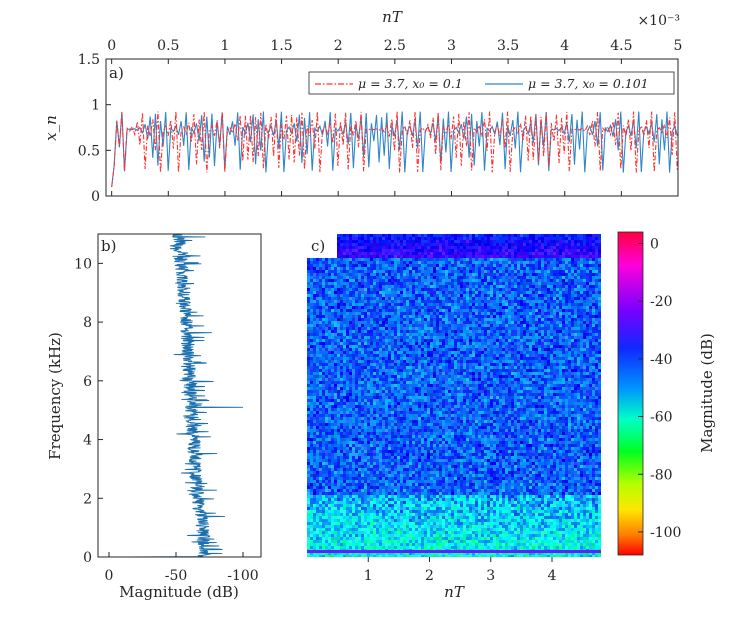  Describe the element at coordinates (318, 246) in the screenshot. I see `panel-c-label: c)` at that location.